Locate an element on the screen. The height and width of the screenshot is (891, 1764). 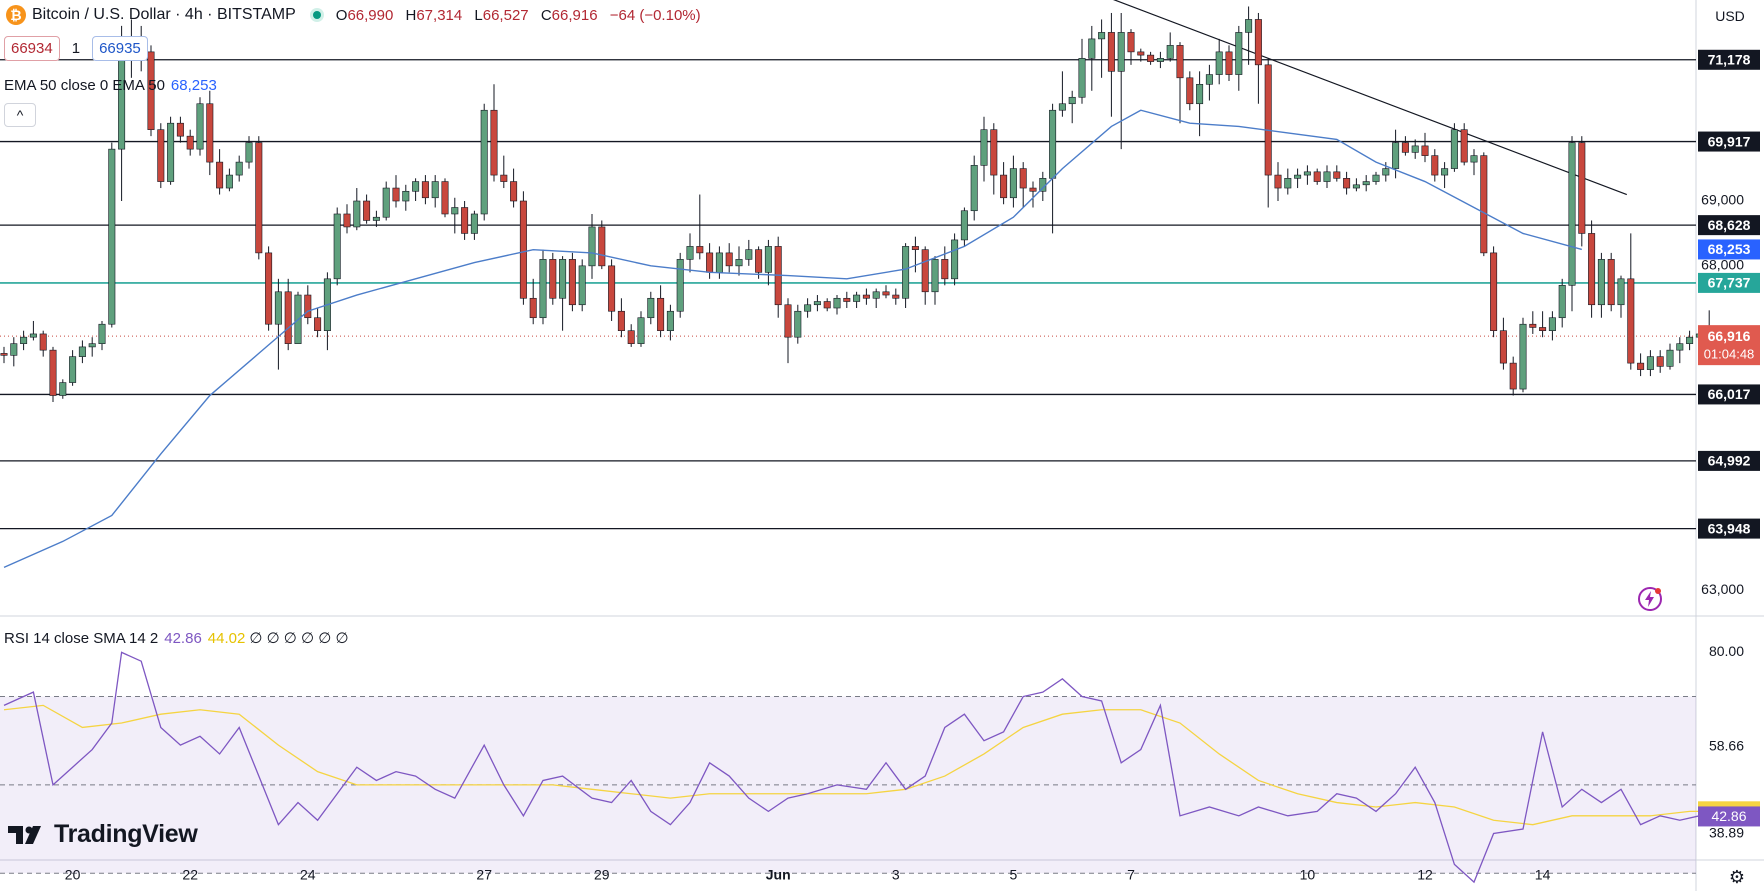
ema-badge-label: 68,253 is located at coordinates (1729, 249).